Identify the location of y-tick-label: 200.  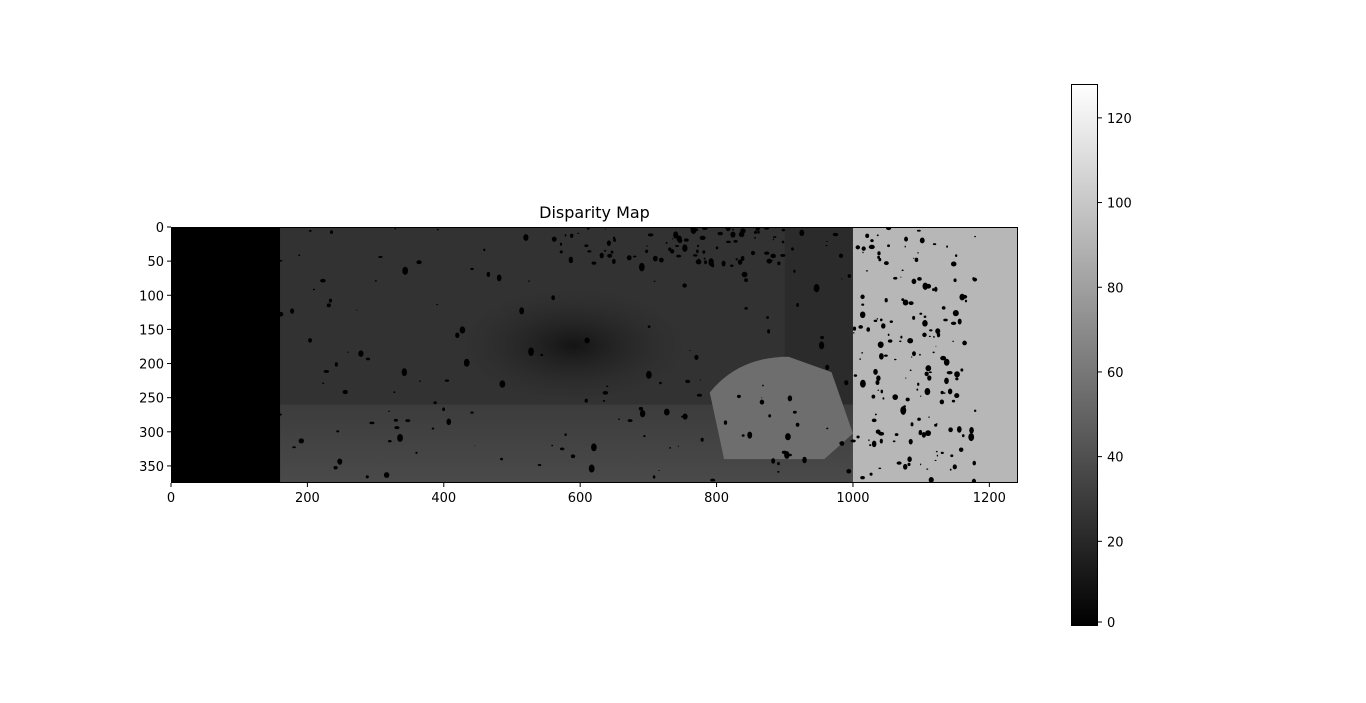
(151, 365).